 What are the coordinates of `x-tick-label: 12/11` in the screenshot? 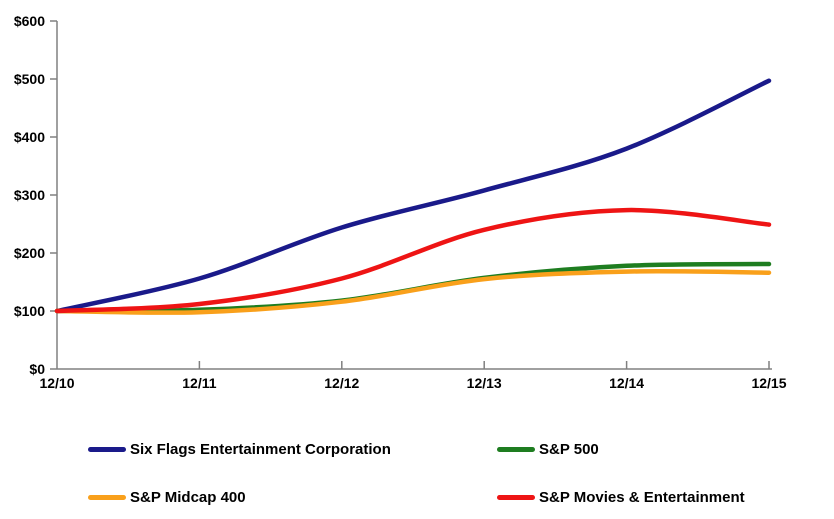 It's located at (199, 383).